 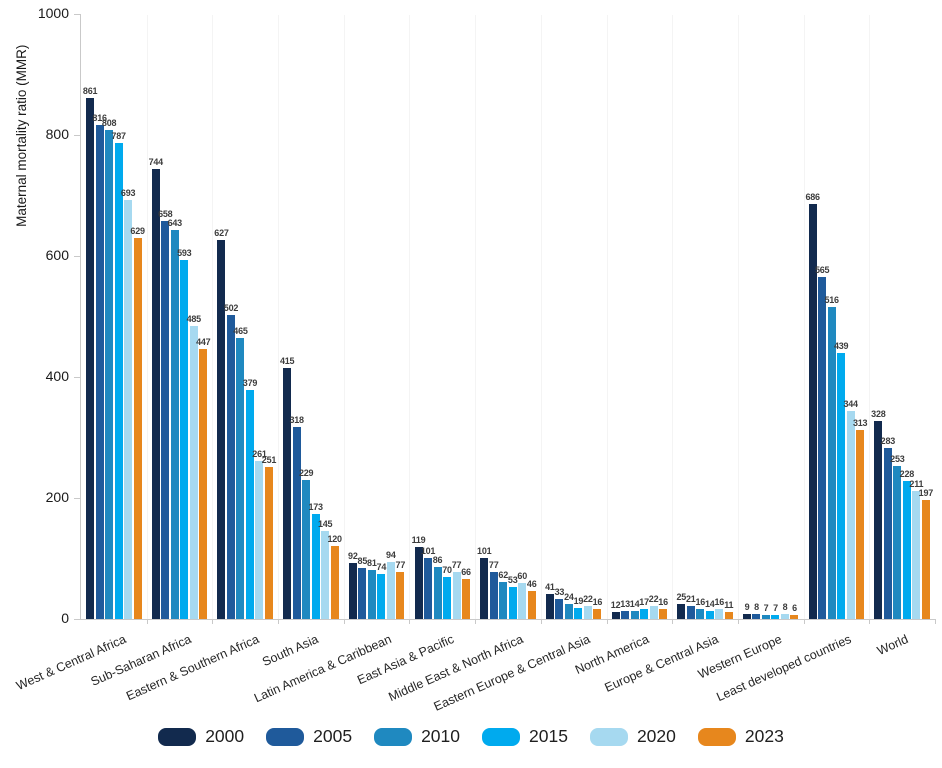 I want to click on bar-value-label: 415, so click(x=287, y=360).